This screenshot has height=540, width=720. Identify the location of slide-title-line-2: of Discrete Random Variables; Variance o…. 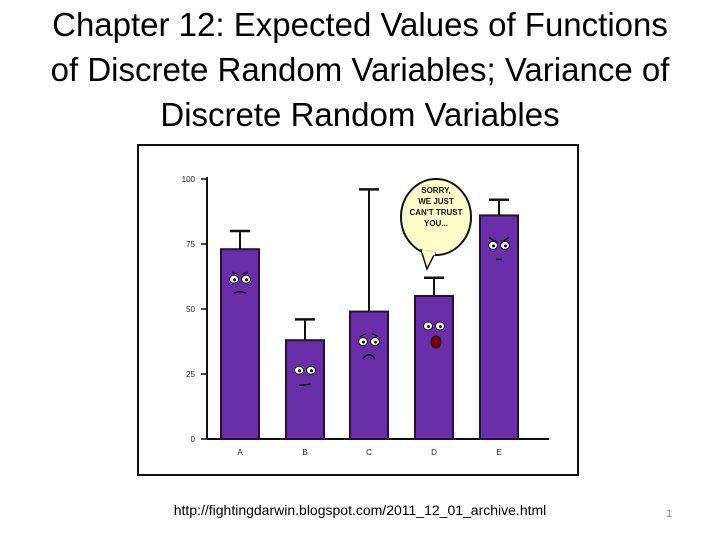
(360, 69).